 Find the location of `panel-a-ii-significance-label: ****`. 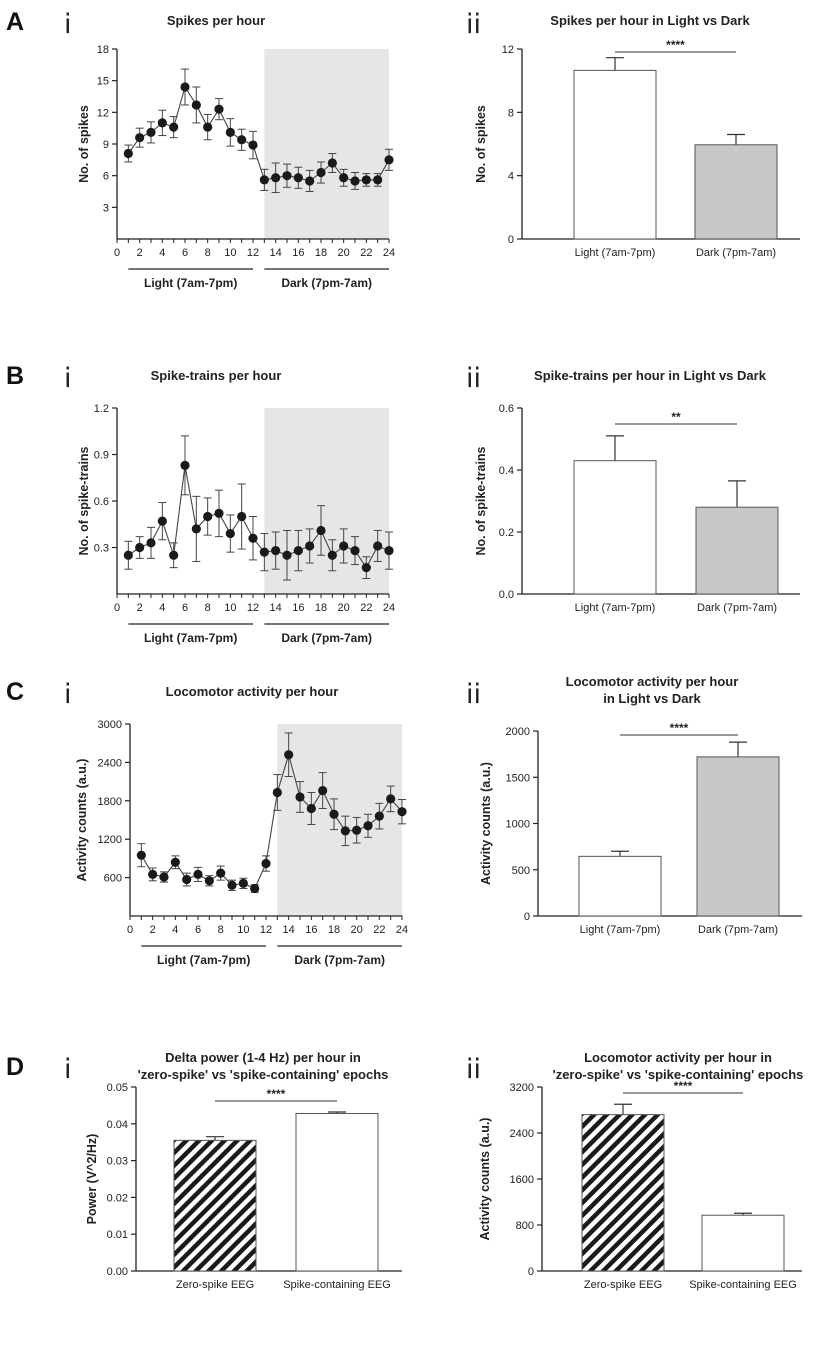

panel-a-ii-significance-label: **** is located at coordinates (675, 45).